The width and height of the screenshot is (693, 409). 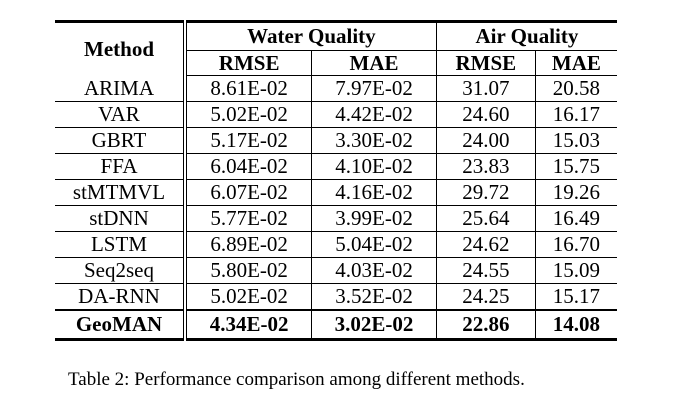 I want to click on table-row: Seq2seq 5.80E-02 4.03E-02 24.55 15.09, so click(x=336, y=270).